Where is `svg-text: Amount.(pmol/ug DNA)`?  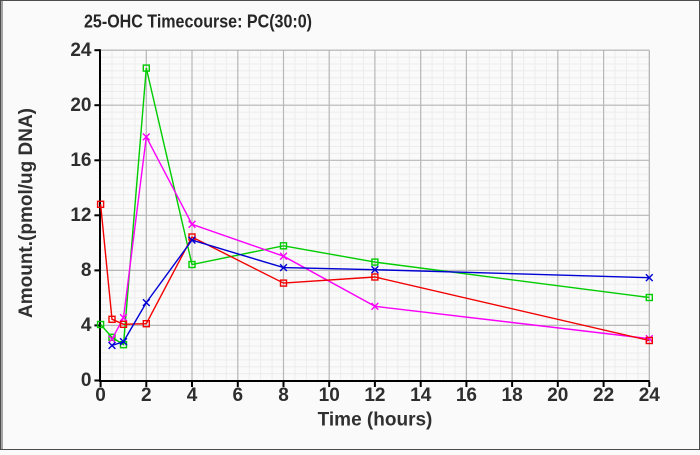 svg-text: Amount.(pmol/ug DNA) is located at coordinates (26, 213).